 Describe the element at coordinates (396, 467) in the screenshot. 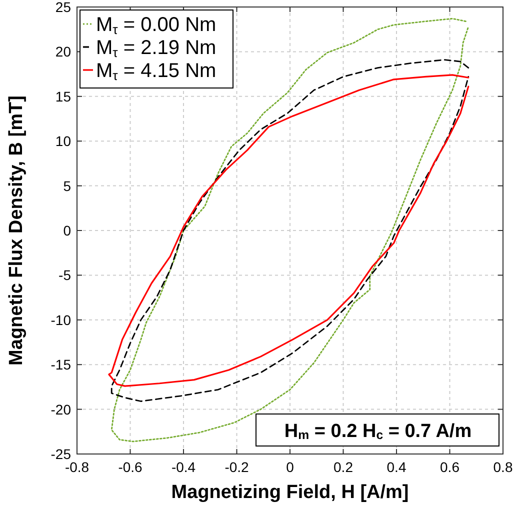

I see `x-tick-label: 0.4` at that location.